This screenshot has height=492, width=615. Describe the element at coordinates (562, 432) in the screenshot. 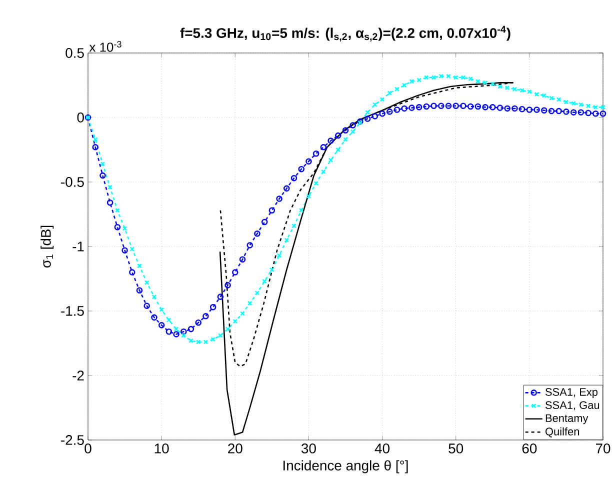

I see `legend-label: Quilfen` at that location.